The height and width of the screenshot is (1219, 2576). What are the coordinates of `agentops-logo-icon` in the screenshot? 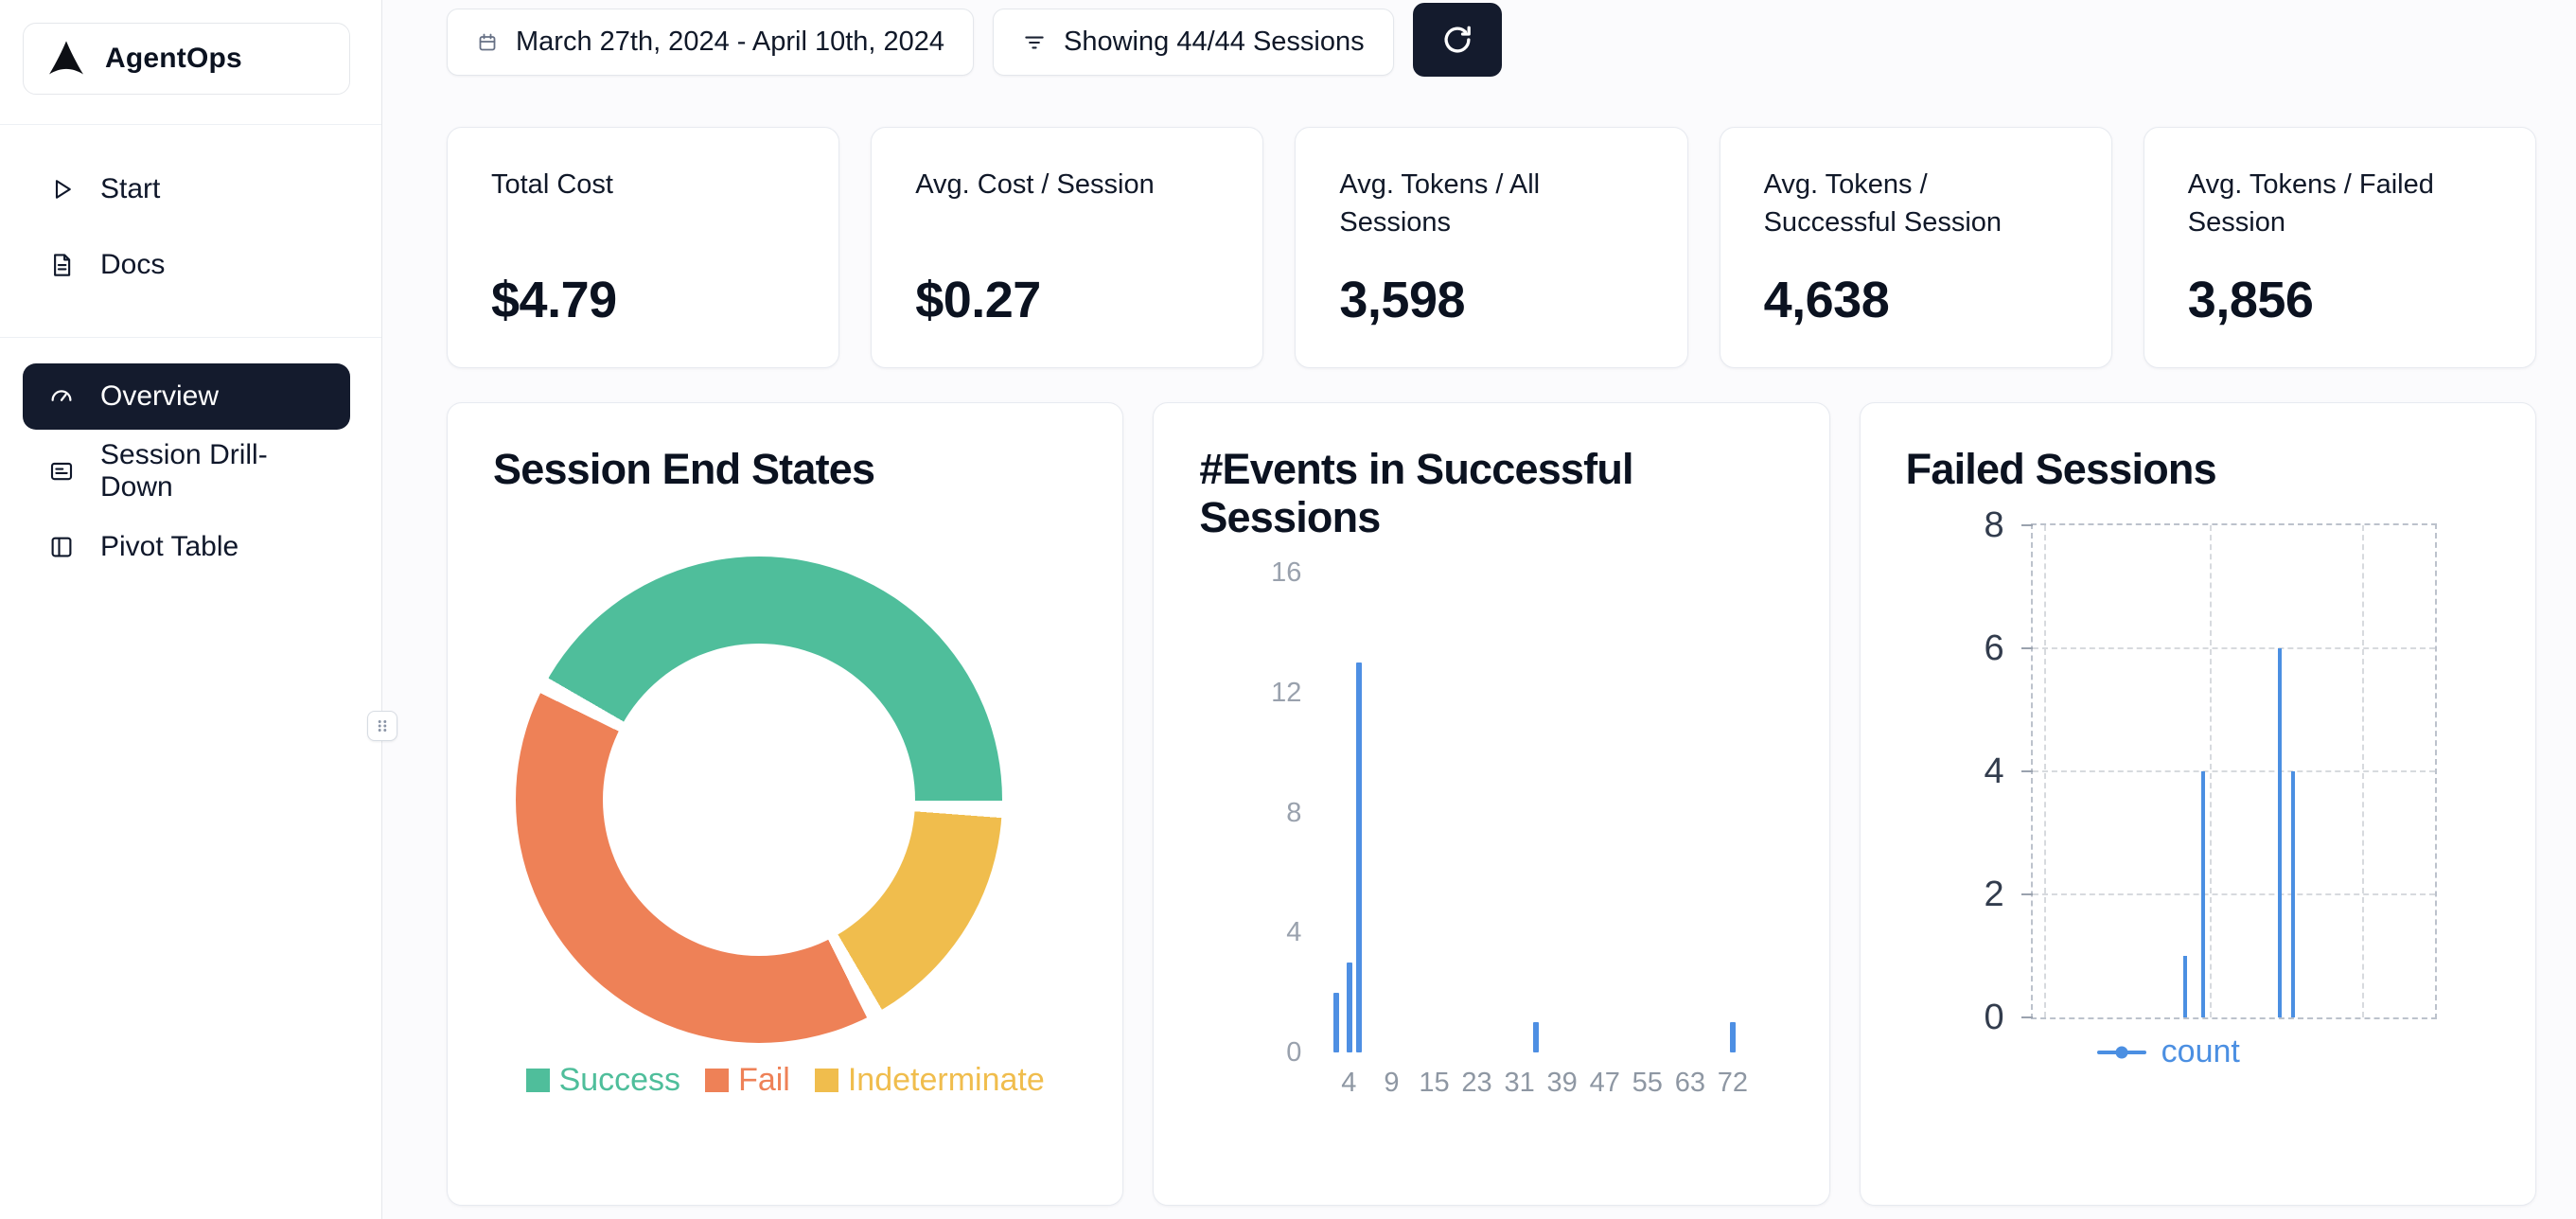 It's located at (66, 58).